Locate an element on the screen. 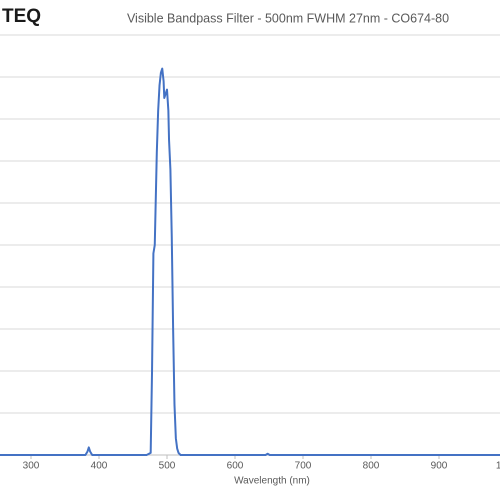  x-tick-label: 600 is located at coordinates (235, 466).